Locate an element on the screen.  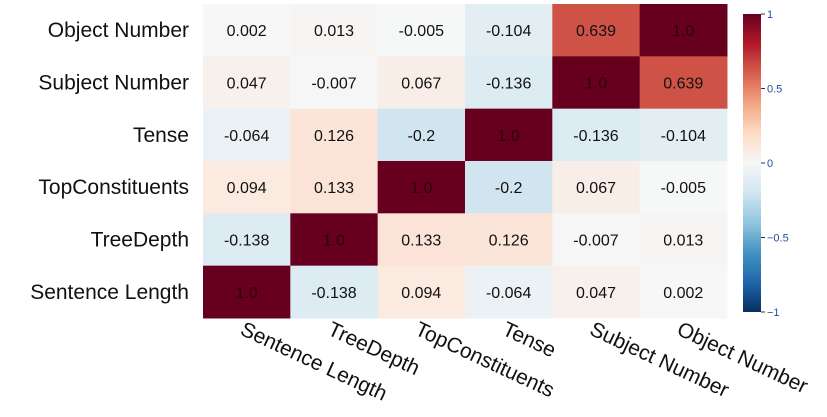
colorbar-tick-label: 0 is located at coordinates (770, 164).